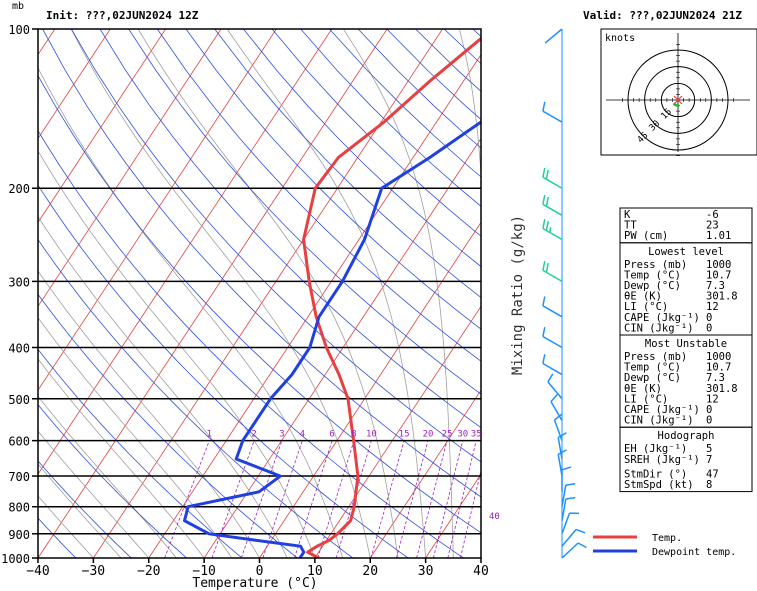  Describe the element at coordinates (462, 435) in the screenshot. I see `mixing-ratio-label: 30` at that location.